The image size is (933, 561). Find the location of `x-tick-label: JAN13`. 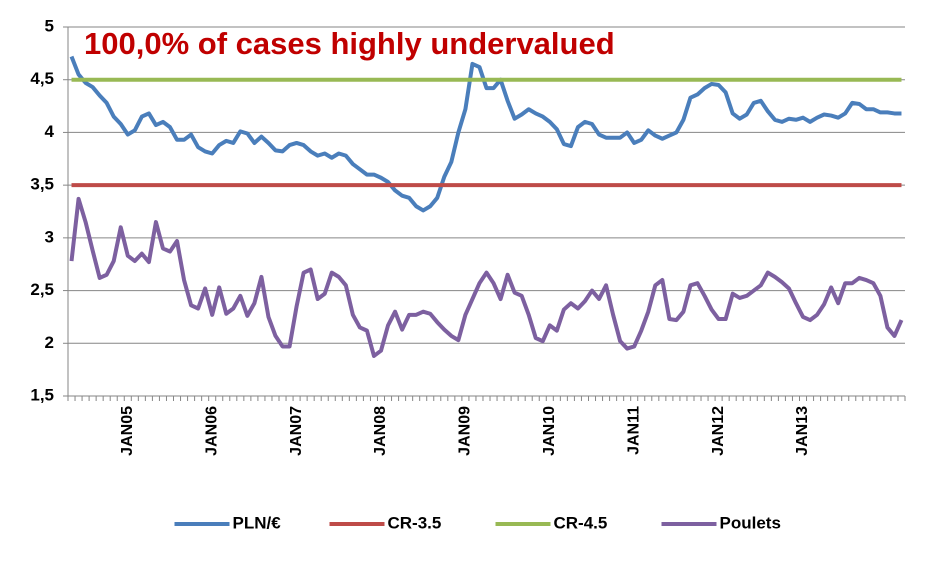

x-tick-label: JAN13 is located at coordinates (802, 431).